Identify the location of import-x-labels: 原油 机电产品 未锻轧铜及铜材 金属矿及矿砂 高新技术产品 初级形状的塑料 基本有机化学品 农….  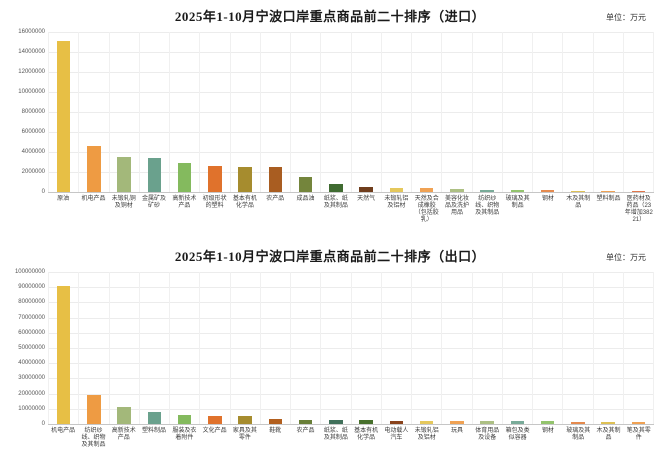
(330, 216).